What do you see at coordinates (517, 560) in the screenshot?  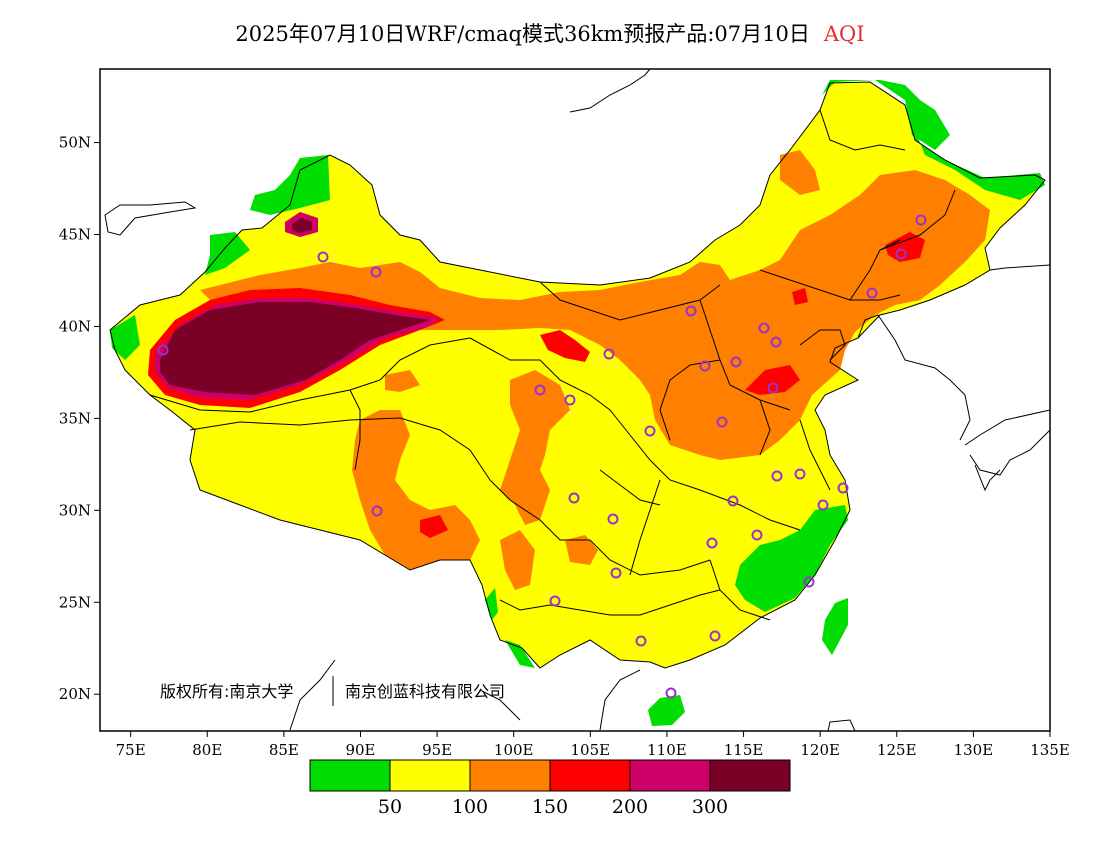 I see `aqi-zone-orange-southwest` at bounding box center [517, 560].